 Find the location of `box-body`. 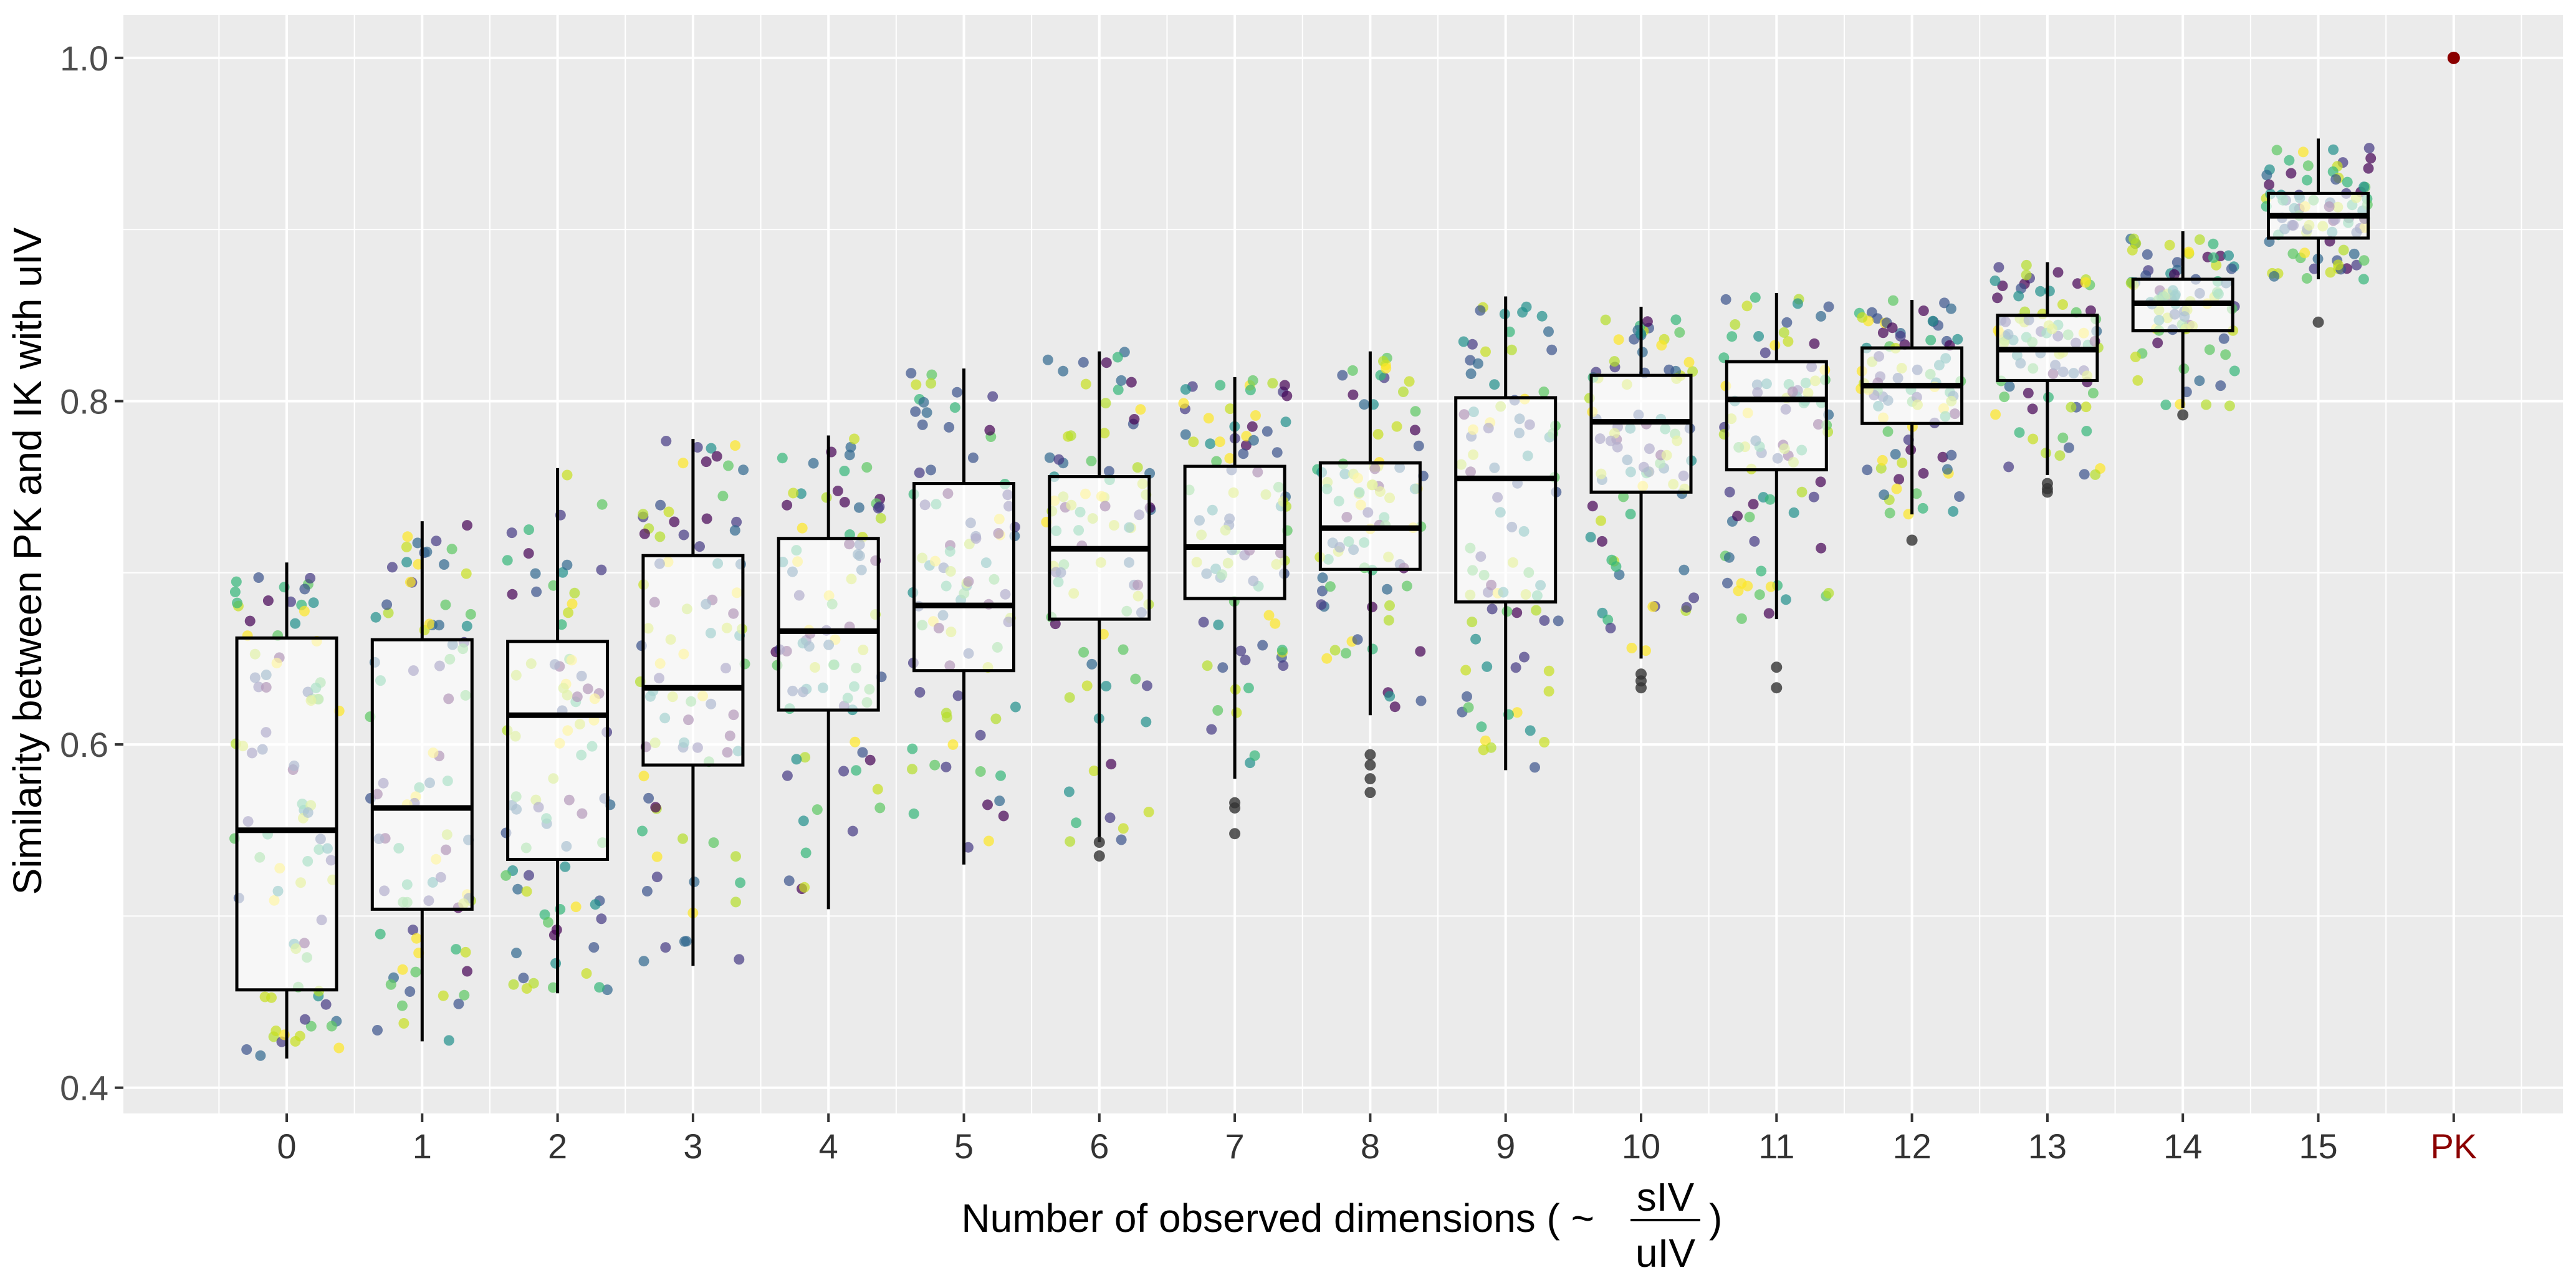

box-body is located at coordinates (1506, 500).